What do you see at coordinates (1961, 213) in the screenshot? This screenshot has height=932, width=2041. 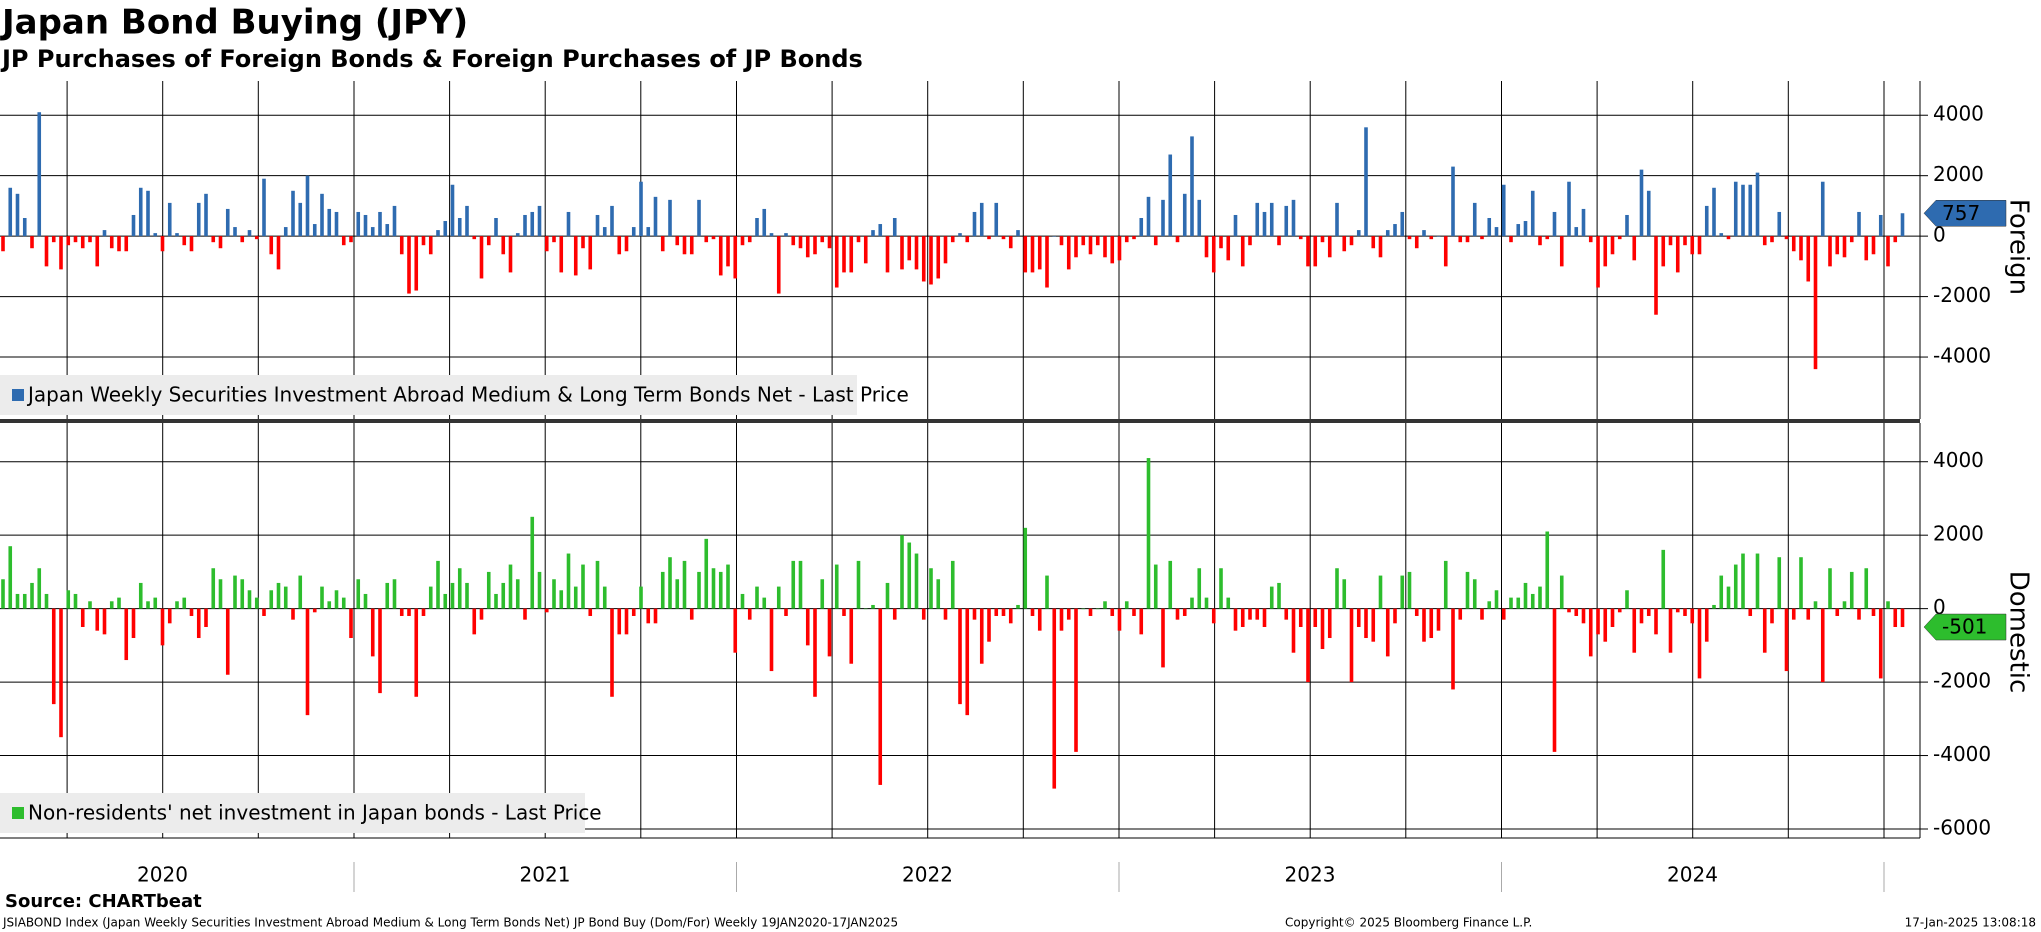 I see `last-value-label: 757` at bounding box center [1961, 213].